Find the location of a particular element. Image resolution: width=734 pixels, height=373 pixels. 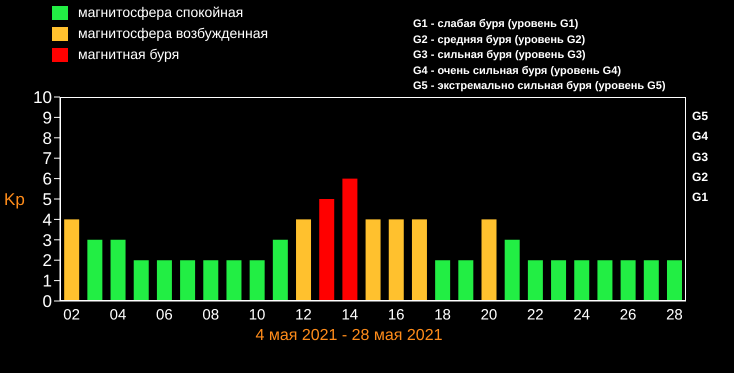

x-tick-label: 28 is located at coordinates (674, 315).